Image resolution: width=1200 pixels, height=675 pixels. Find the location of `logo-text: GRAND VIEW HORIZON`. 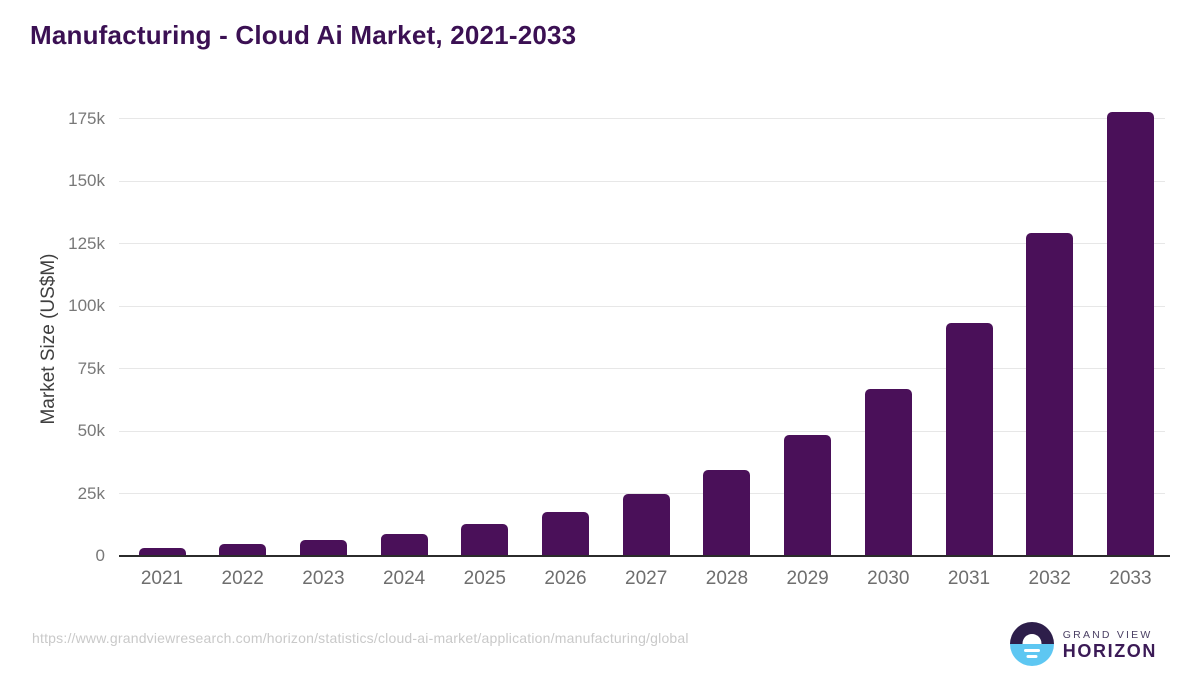

logo-text: GRAND VIEW HORIZON is located at coordinates (1110, 644).